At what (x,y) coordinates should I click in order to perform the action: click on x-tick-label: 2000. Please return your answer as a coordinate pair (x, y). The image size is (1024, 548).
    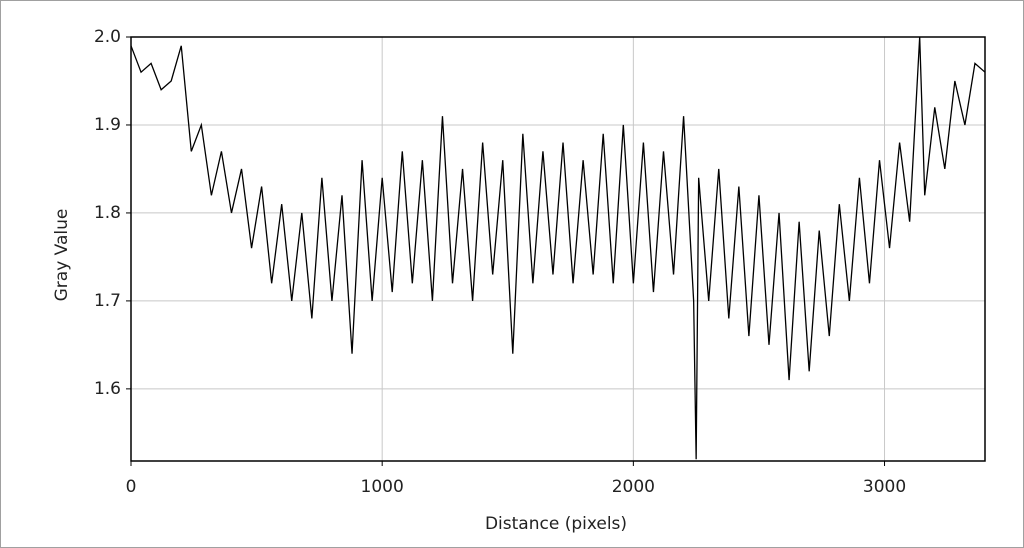
    Looking at the image, I should click on (633, 487).